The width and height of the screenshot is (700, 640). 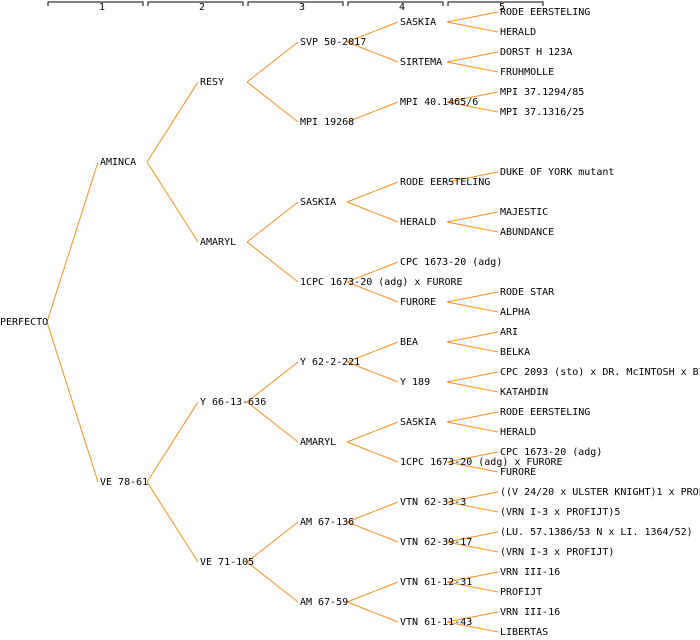 What do you see at coordinates (557, 172) in the screenshot?
I see `ancestor-name: DUKE OF YORK mutant` at bounding box center [557, 172].